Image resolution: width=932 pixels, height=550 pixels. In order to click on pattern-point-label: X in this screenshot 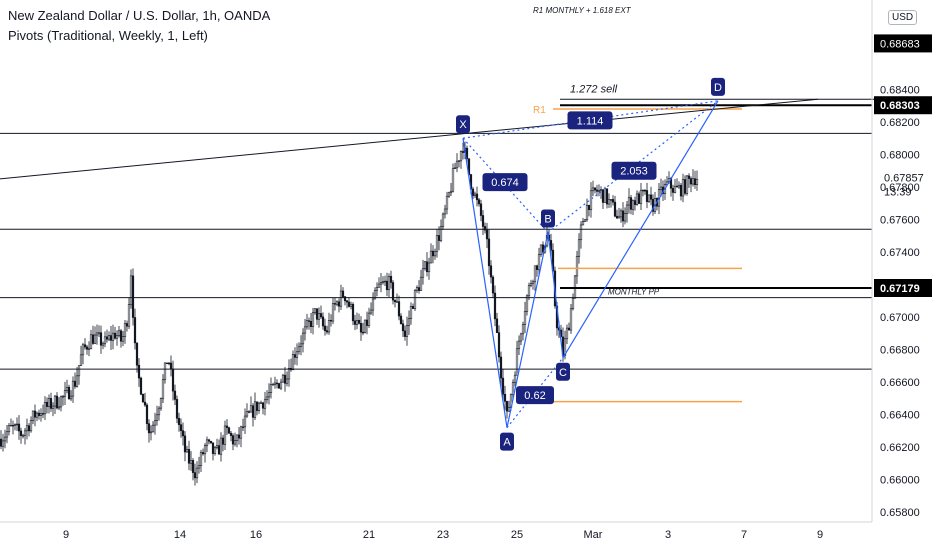, I will do `click(463, 125)`.